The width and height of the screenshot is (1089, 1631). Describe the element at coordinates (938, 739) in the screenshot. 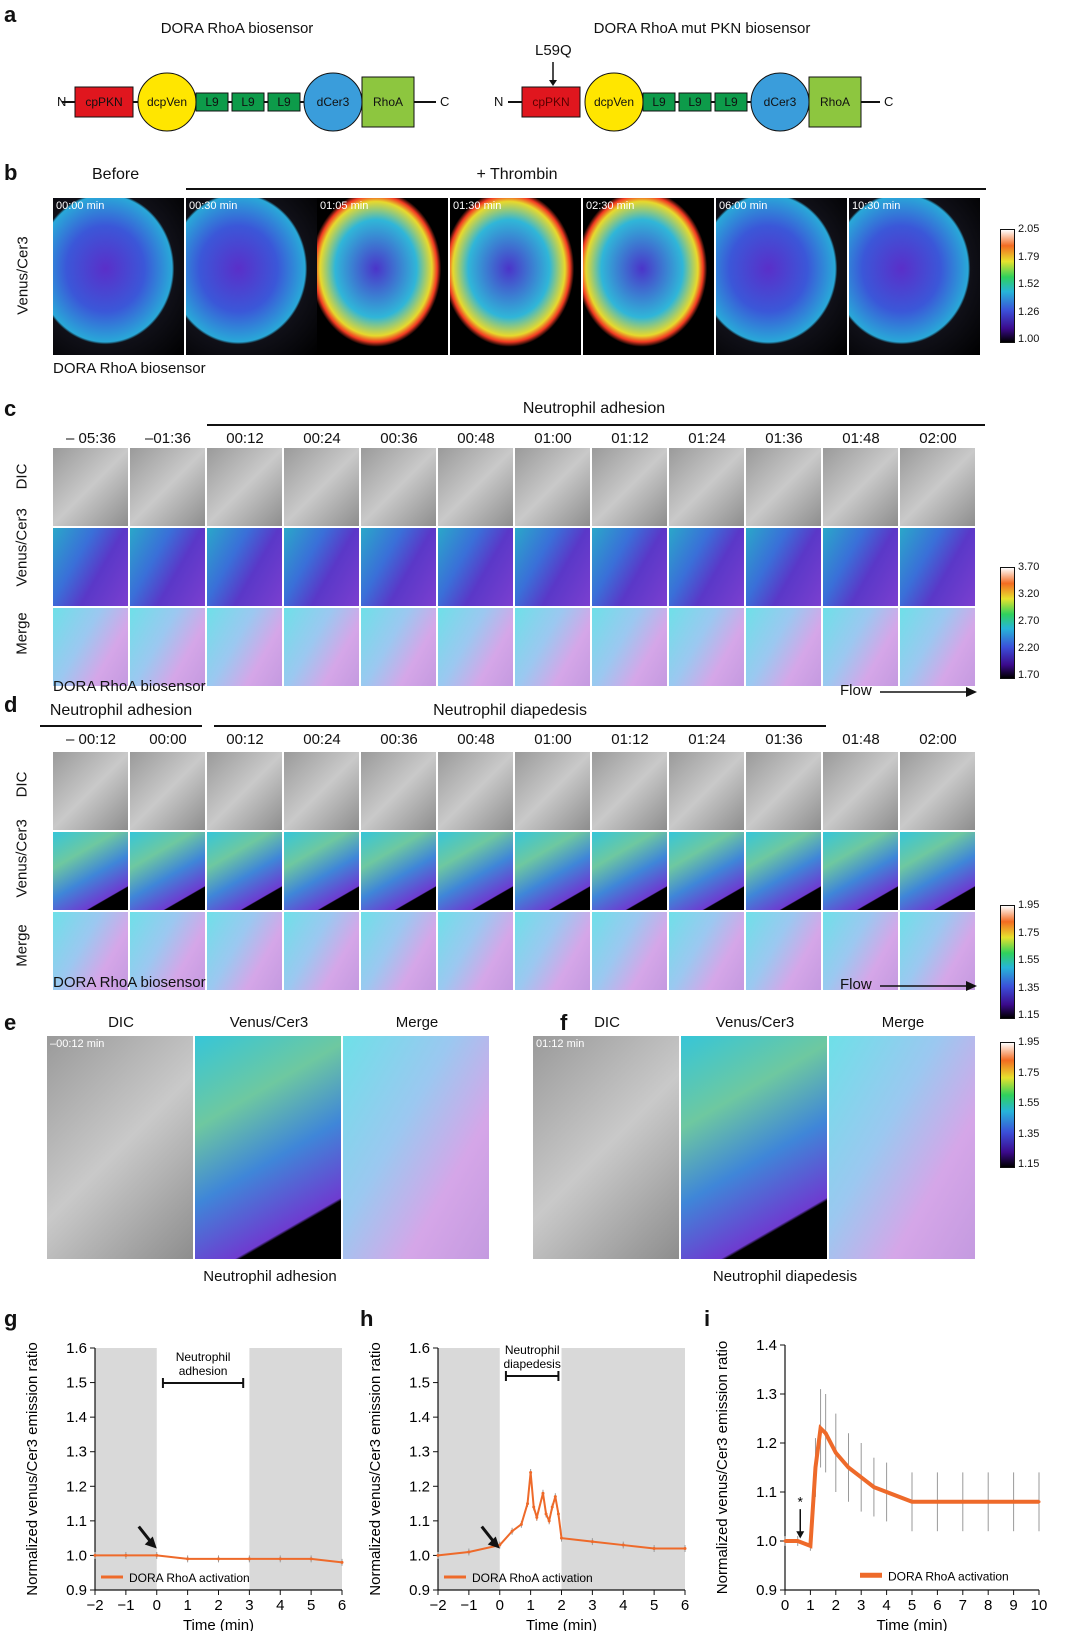

I see `d-time-label: 02:00` at that location.